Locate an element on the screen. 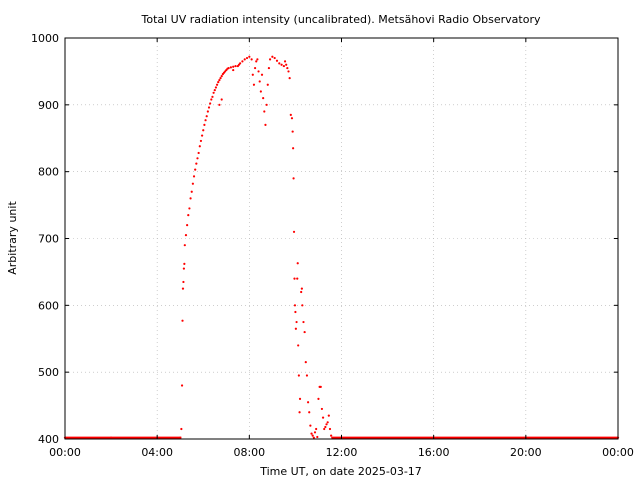 Image resolution: width=640 pixels, height=480 pixels. x-tick-label: 08:00 is located at coordinates (249, 452).